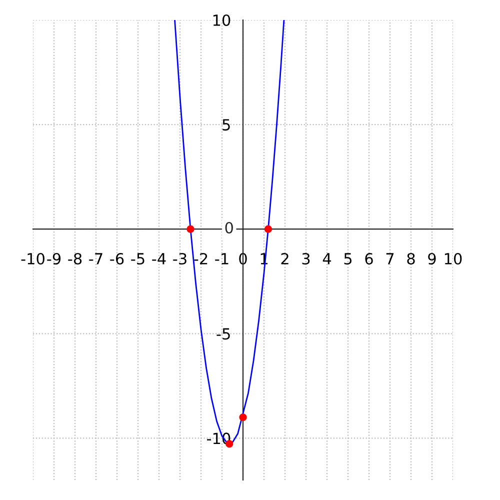 The height and width of the screenshot is (500, 500). What do you see at coordinates (221, 20) in the screenshot?
I see `y-tick-label: 10` at bounding box center [221, 20].